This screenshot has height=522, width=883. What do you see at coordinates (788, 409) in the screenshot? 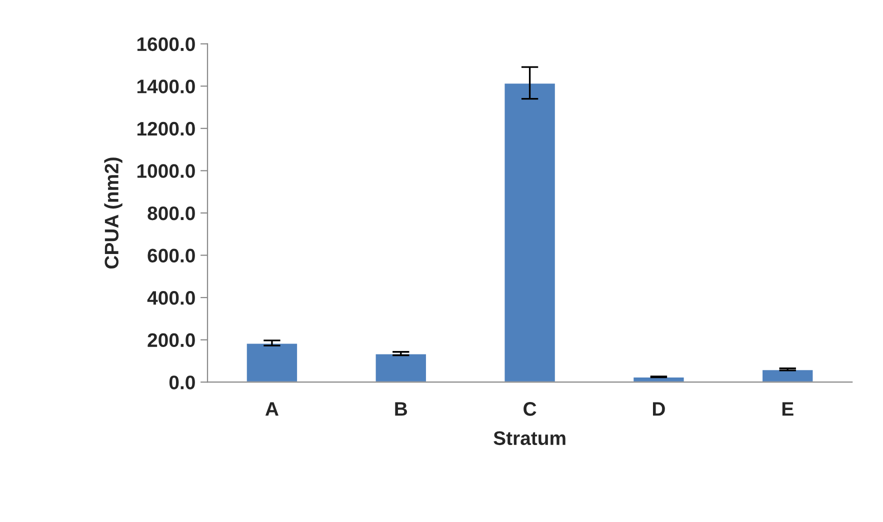
I see `x-tick-label: E` at bounding box center [788, 409].